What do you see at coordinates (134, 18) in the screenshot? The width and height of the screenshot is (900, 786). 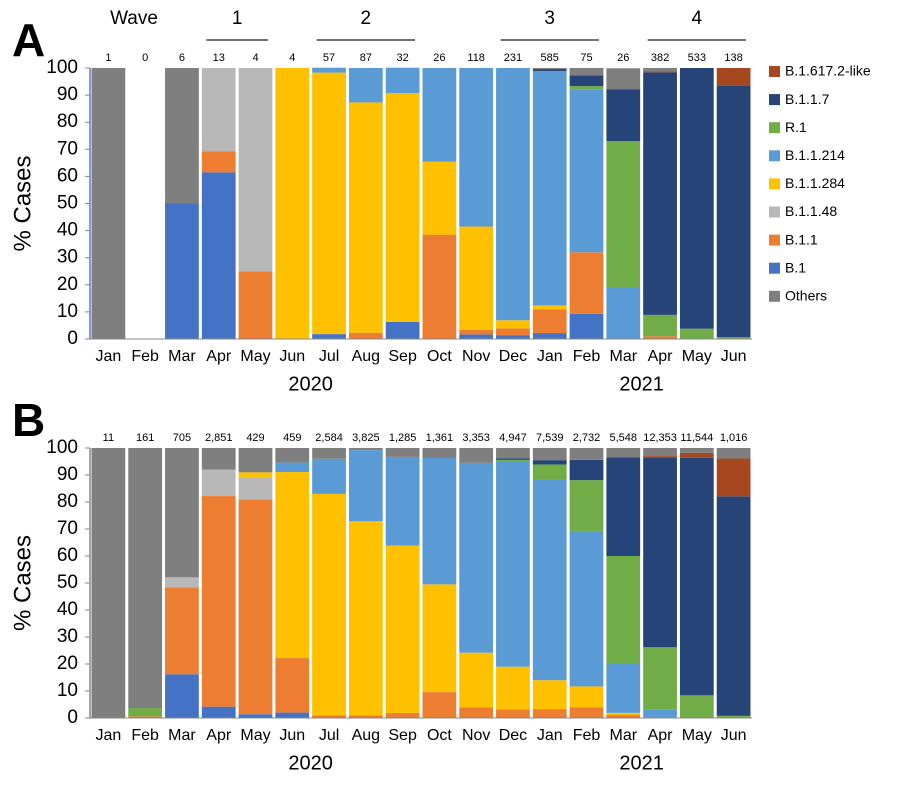 I see `wave-label: Wave` at bounding box center [134, 18].